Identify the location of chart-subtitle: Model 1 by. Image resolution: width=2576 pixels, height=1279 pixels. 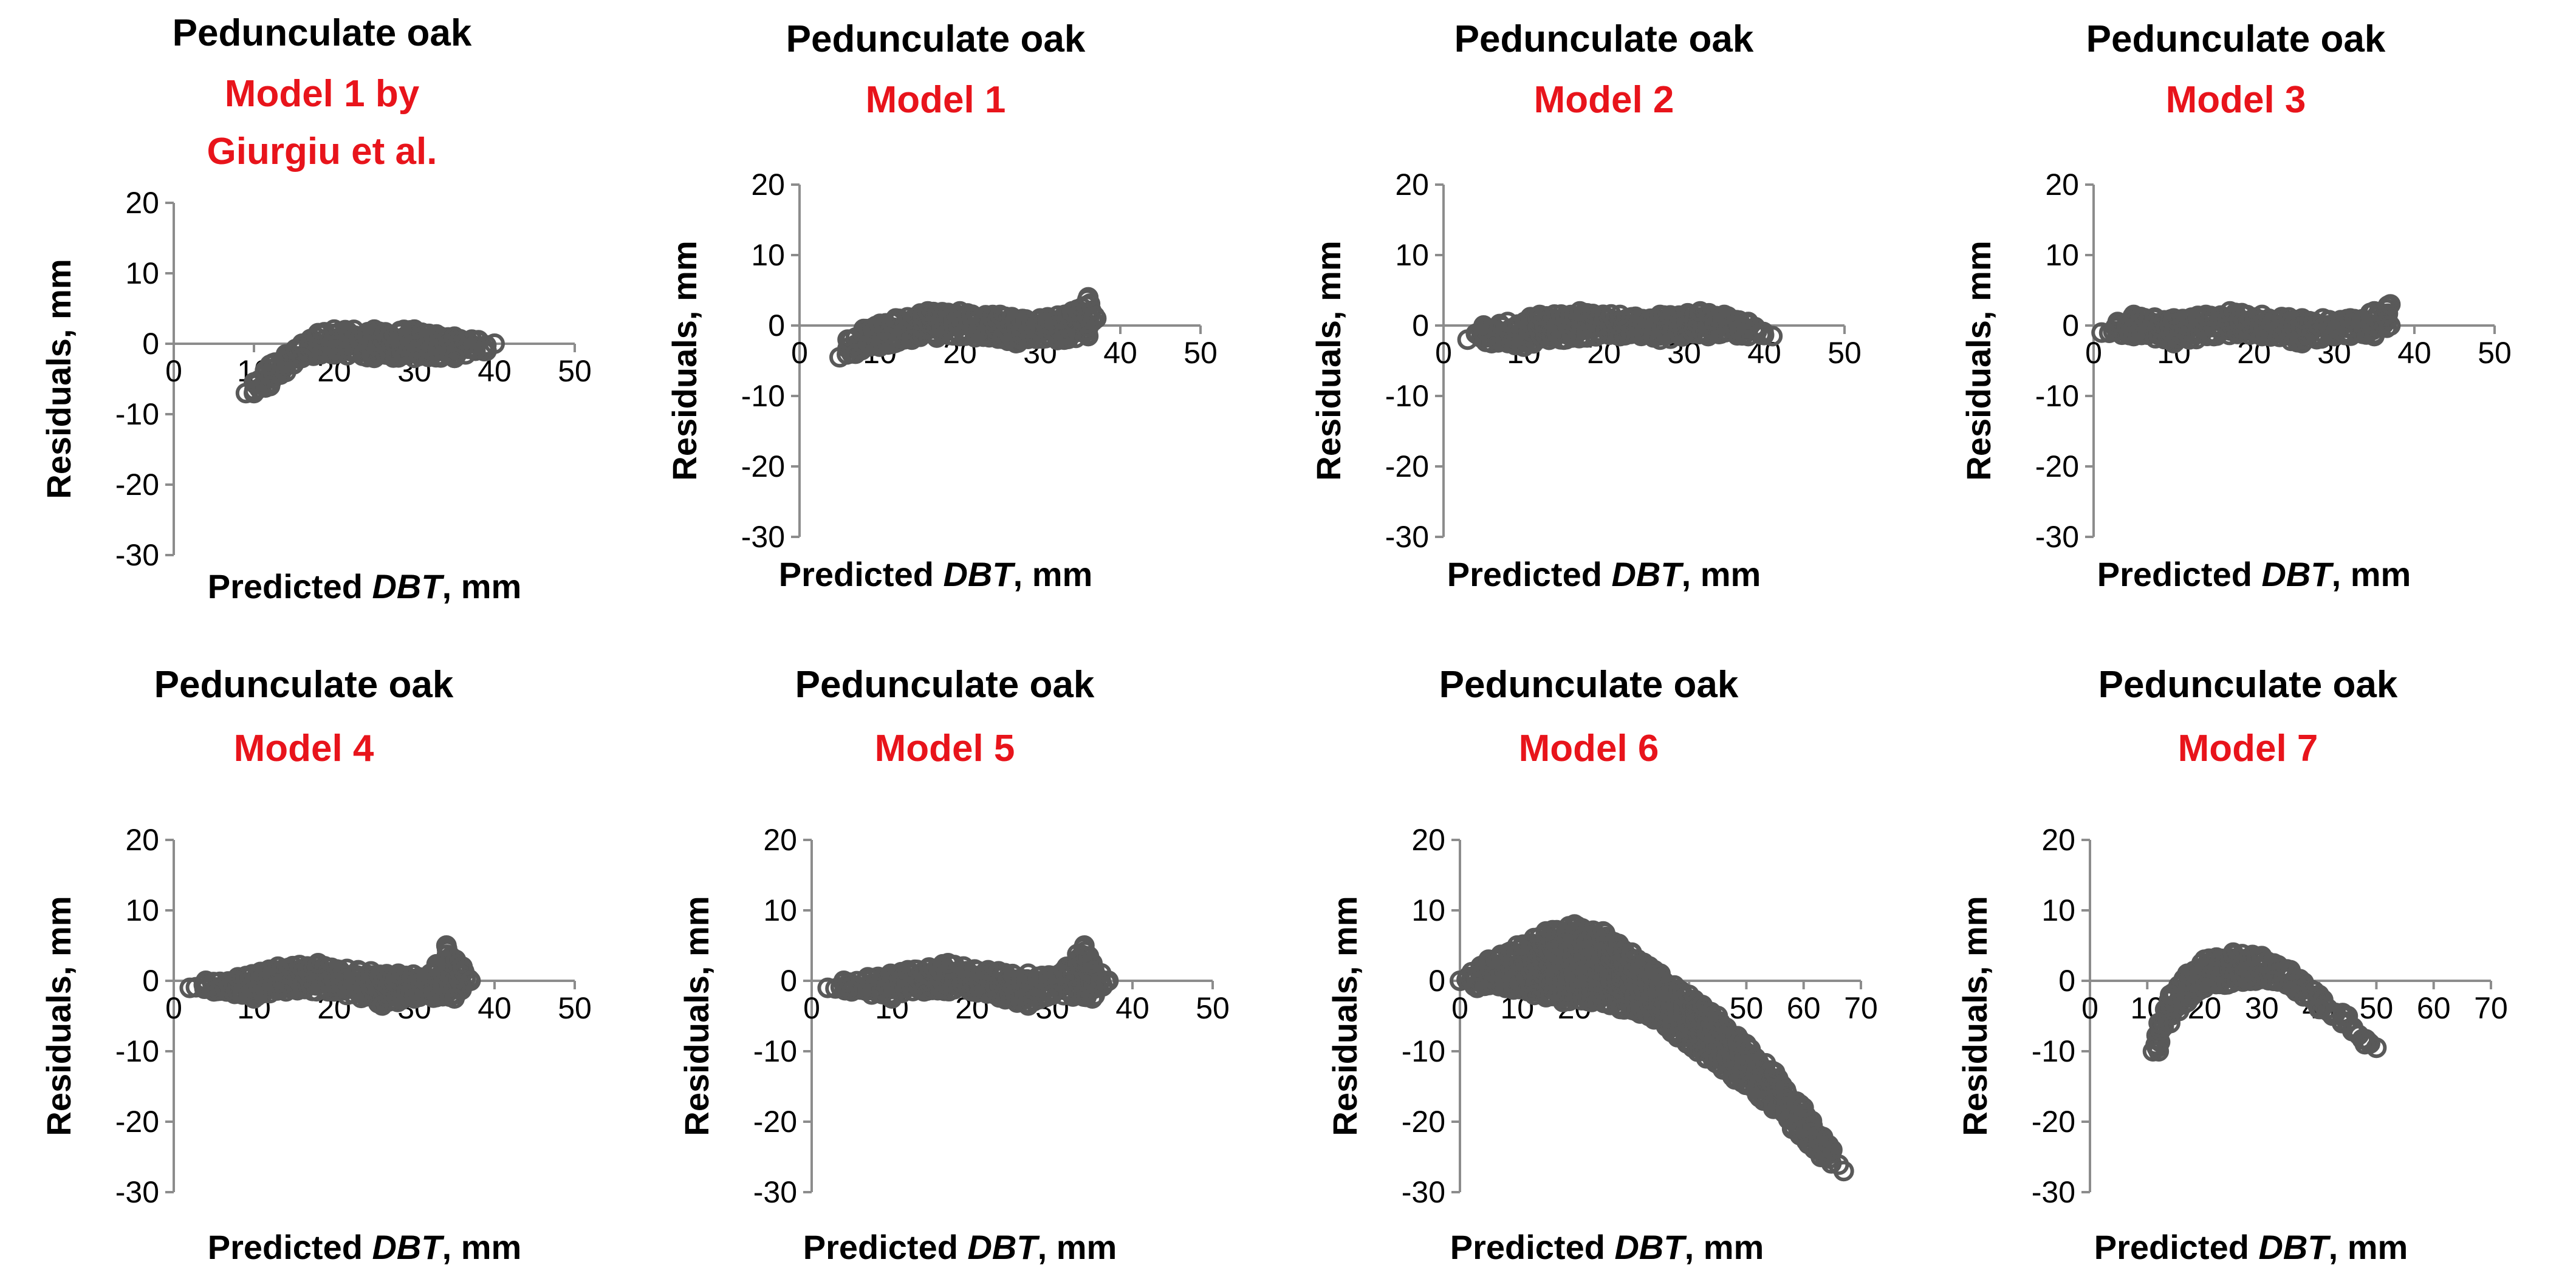
(322, 94).